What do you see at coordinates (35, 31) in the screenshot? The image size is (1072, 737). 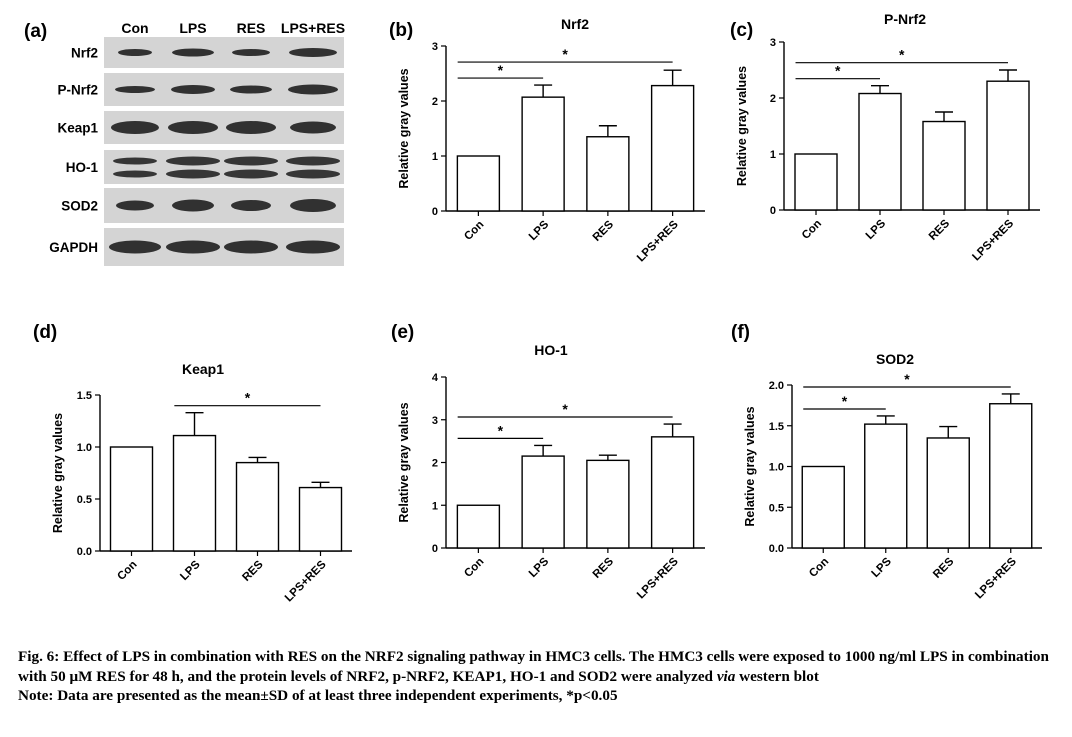 I see `panel-label-a: (a)` at bounding box center [35, 31].